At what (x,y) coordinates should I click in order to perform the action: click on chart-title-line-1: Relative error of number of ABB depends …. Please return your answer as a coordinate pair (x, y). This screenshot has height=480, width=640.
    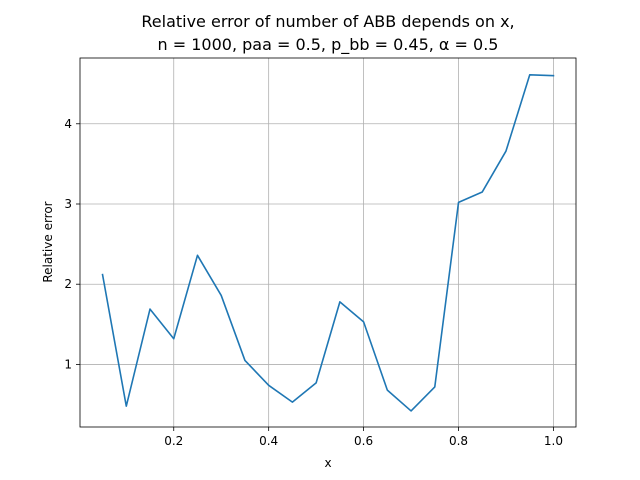
    Looking at the image, I should click on (327, 21).